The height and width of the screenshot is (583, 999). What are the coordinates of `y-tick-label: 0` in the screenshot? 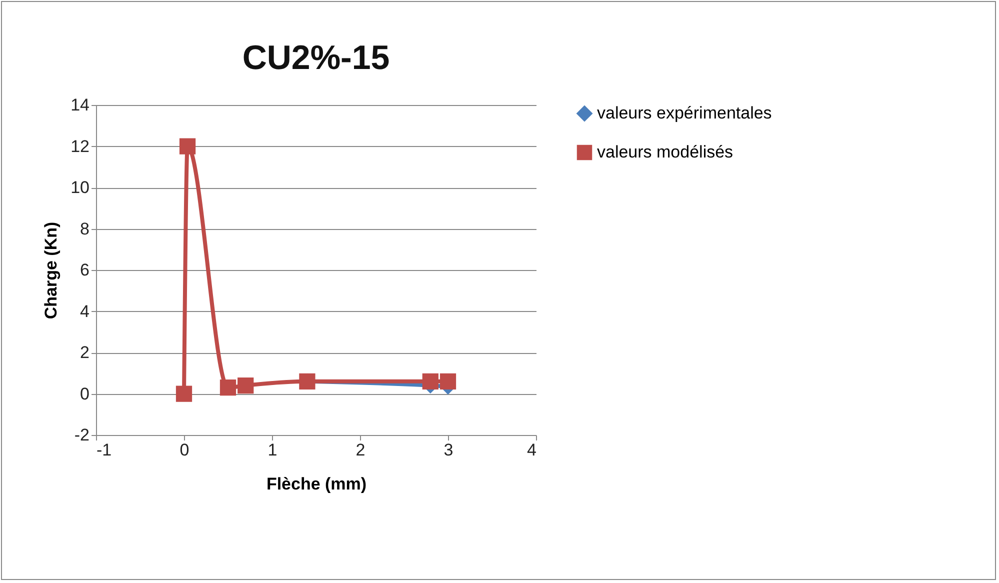 It's located at (85, 394).